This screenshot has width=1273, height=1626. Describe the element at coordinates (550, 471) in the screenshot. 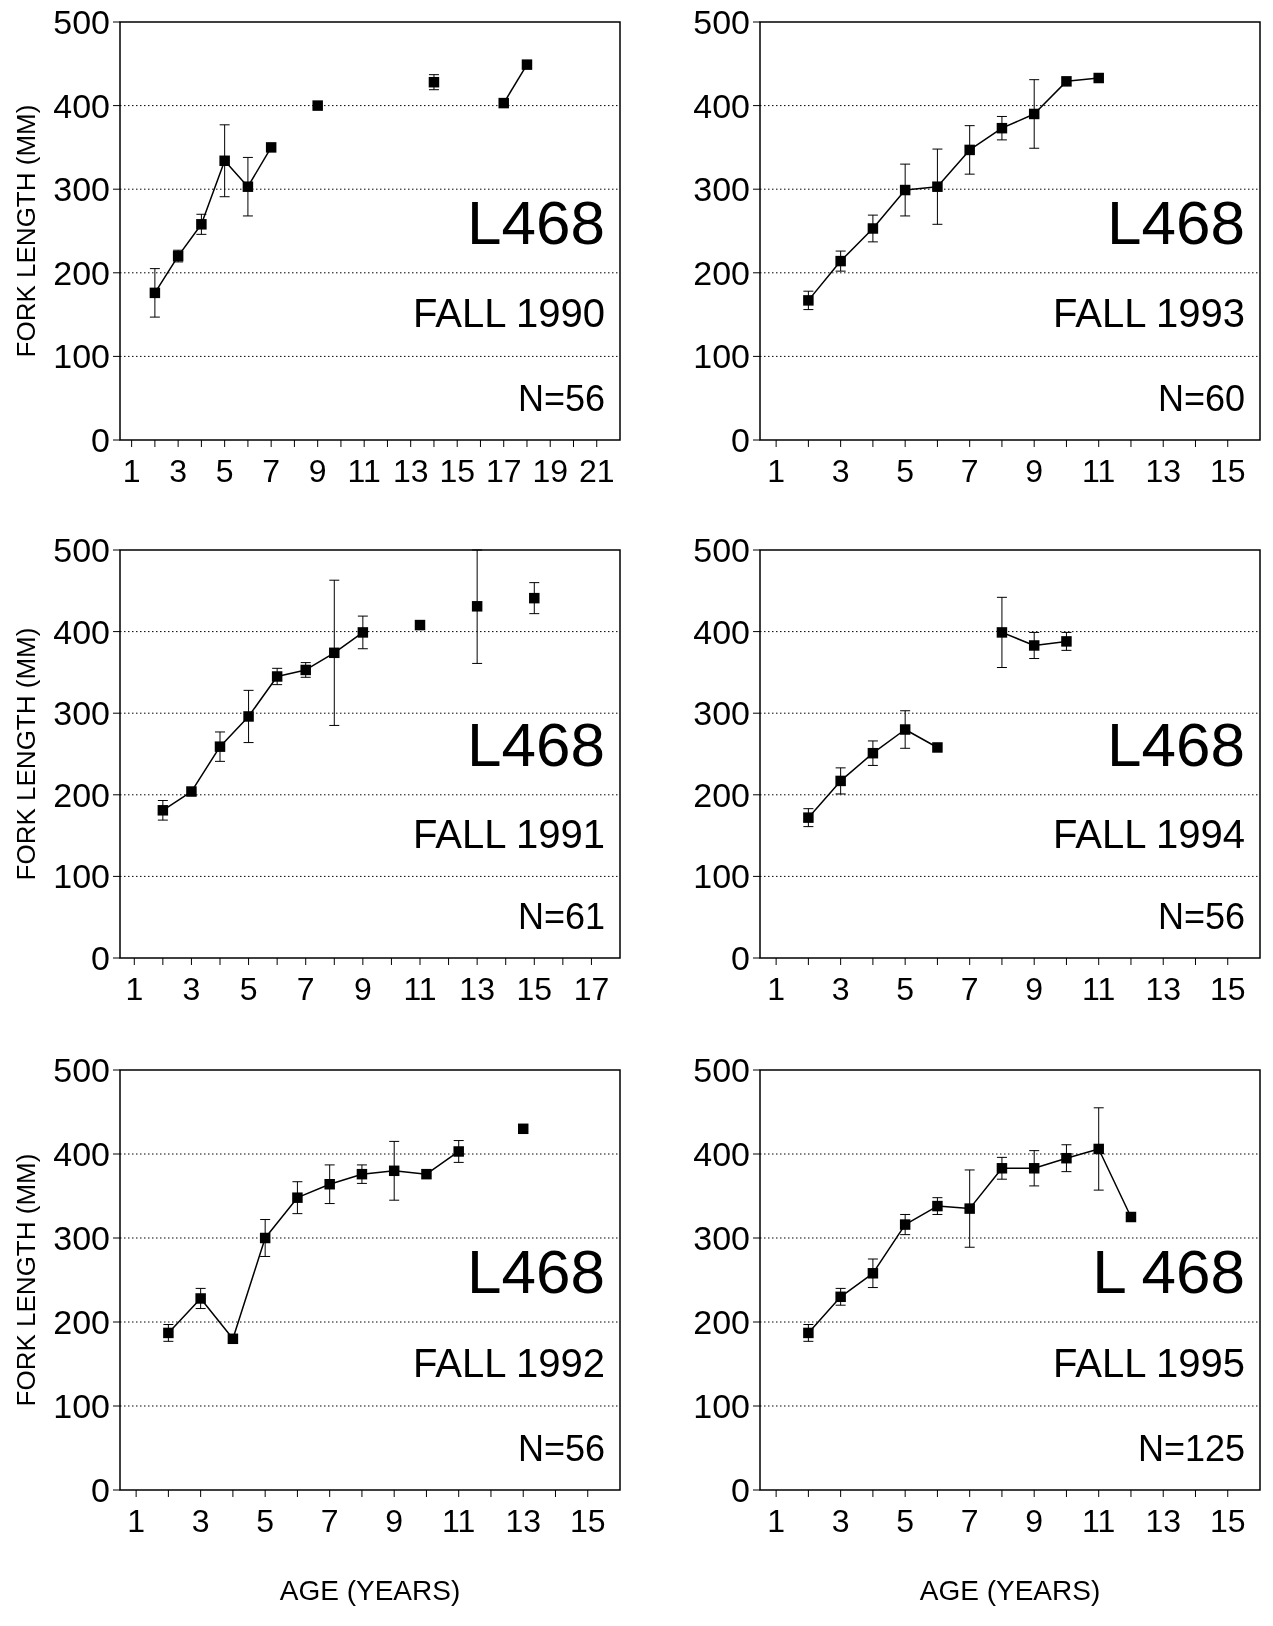

I see `x-tick-label: 19` at that location.